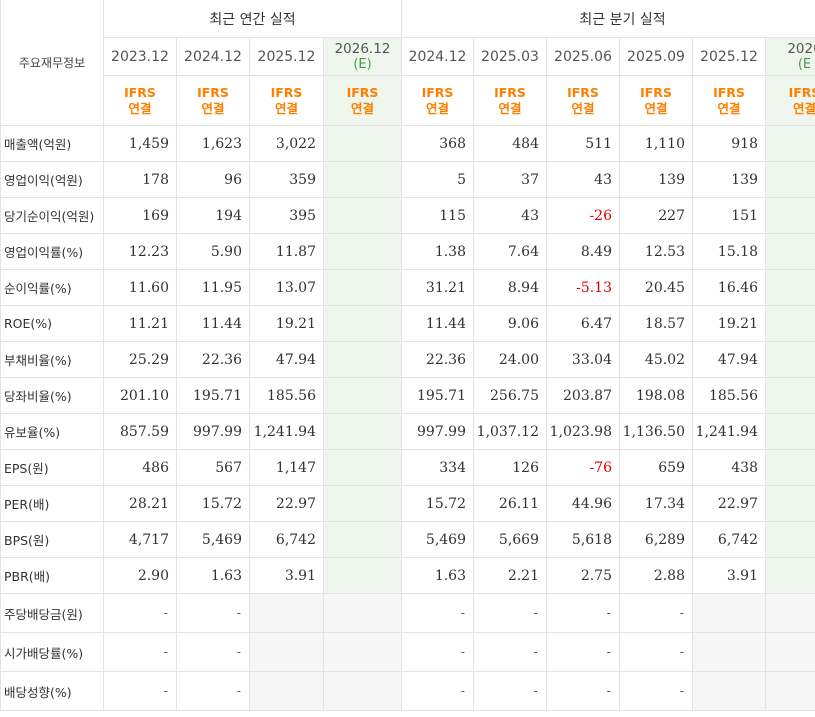  Describe the element at coordinates (656, 503) in the screenshot. I see `quarter-value-cell: 17.34` at that location.